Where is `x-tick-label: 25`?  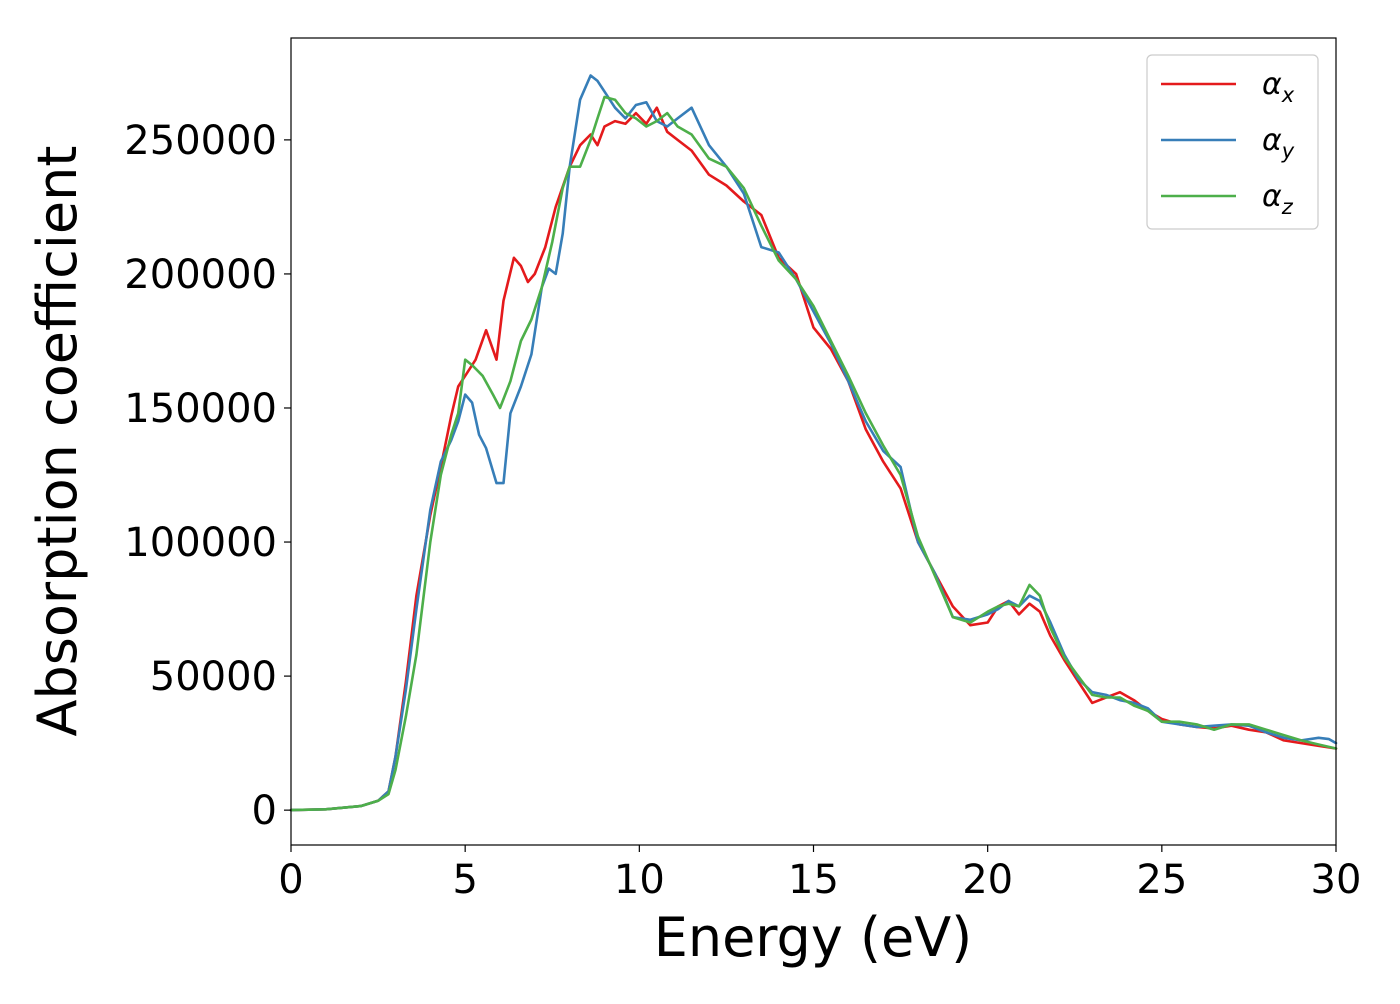
x-tick-label: 25 is located at coordinates (1161, 880).